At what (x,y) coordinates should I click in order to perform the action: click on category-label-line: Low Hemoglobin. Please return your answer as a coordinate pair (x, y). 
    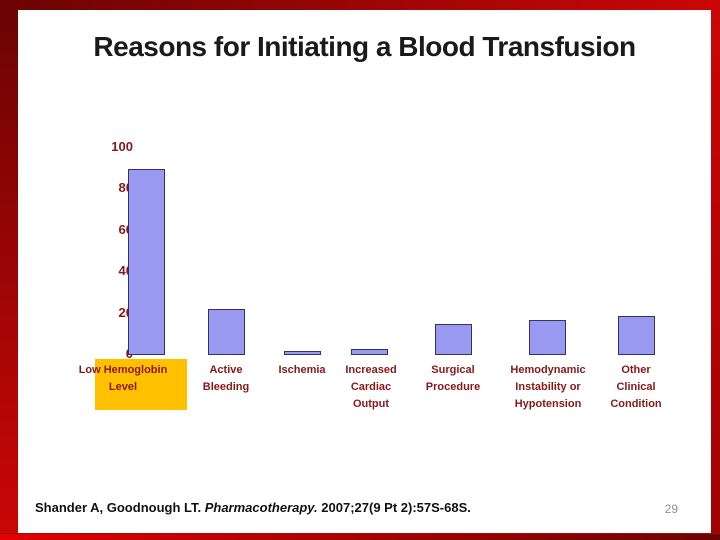
    Looking at the image, I should click on (123, 370).